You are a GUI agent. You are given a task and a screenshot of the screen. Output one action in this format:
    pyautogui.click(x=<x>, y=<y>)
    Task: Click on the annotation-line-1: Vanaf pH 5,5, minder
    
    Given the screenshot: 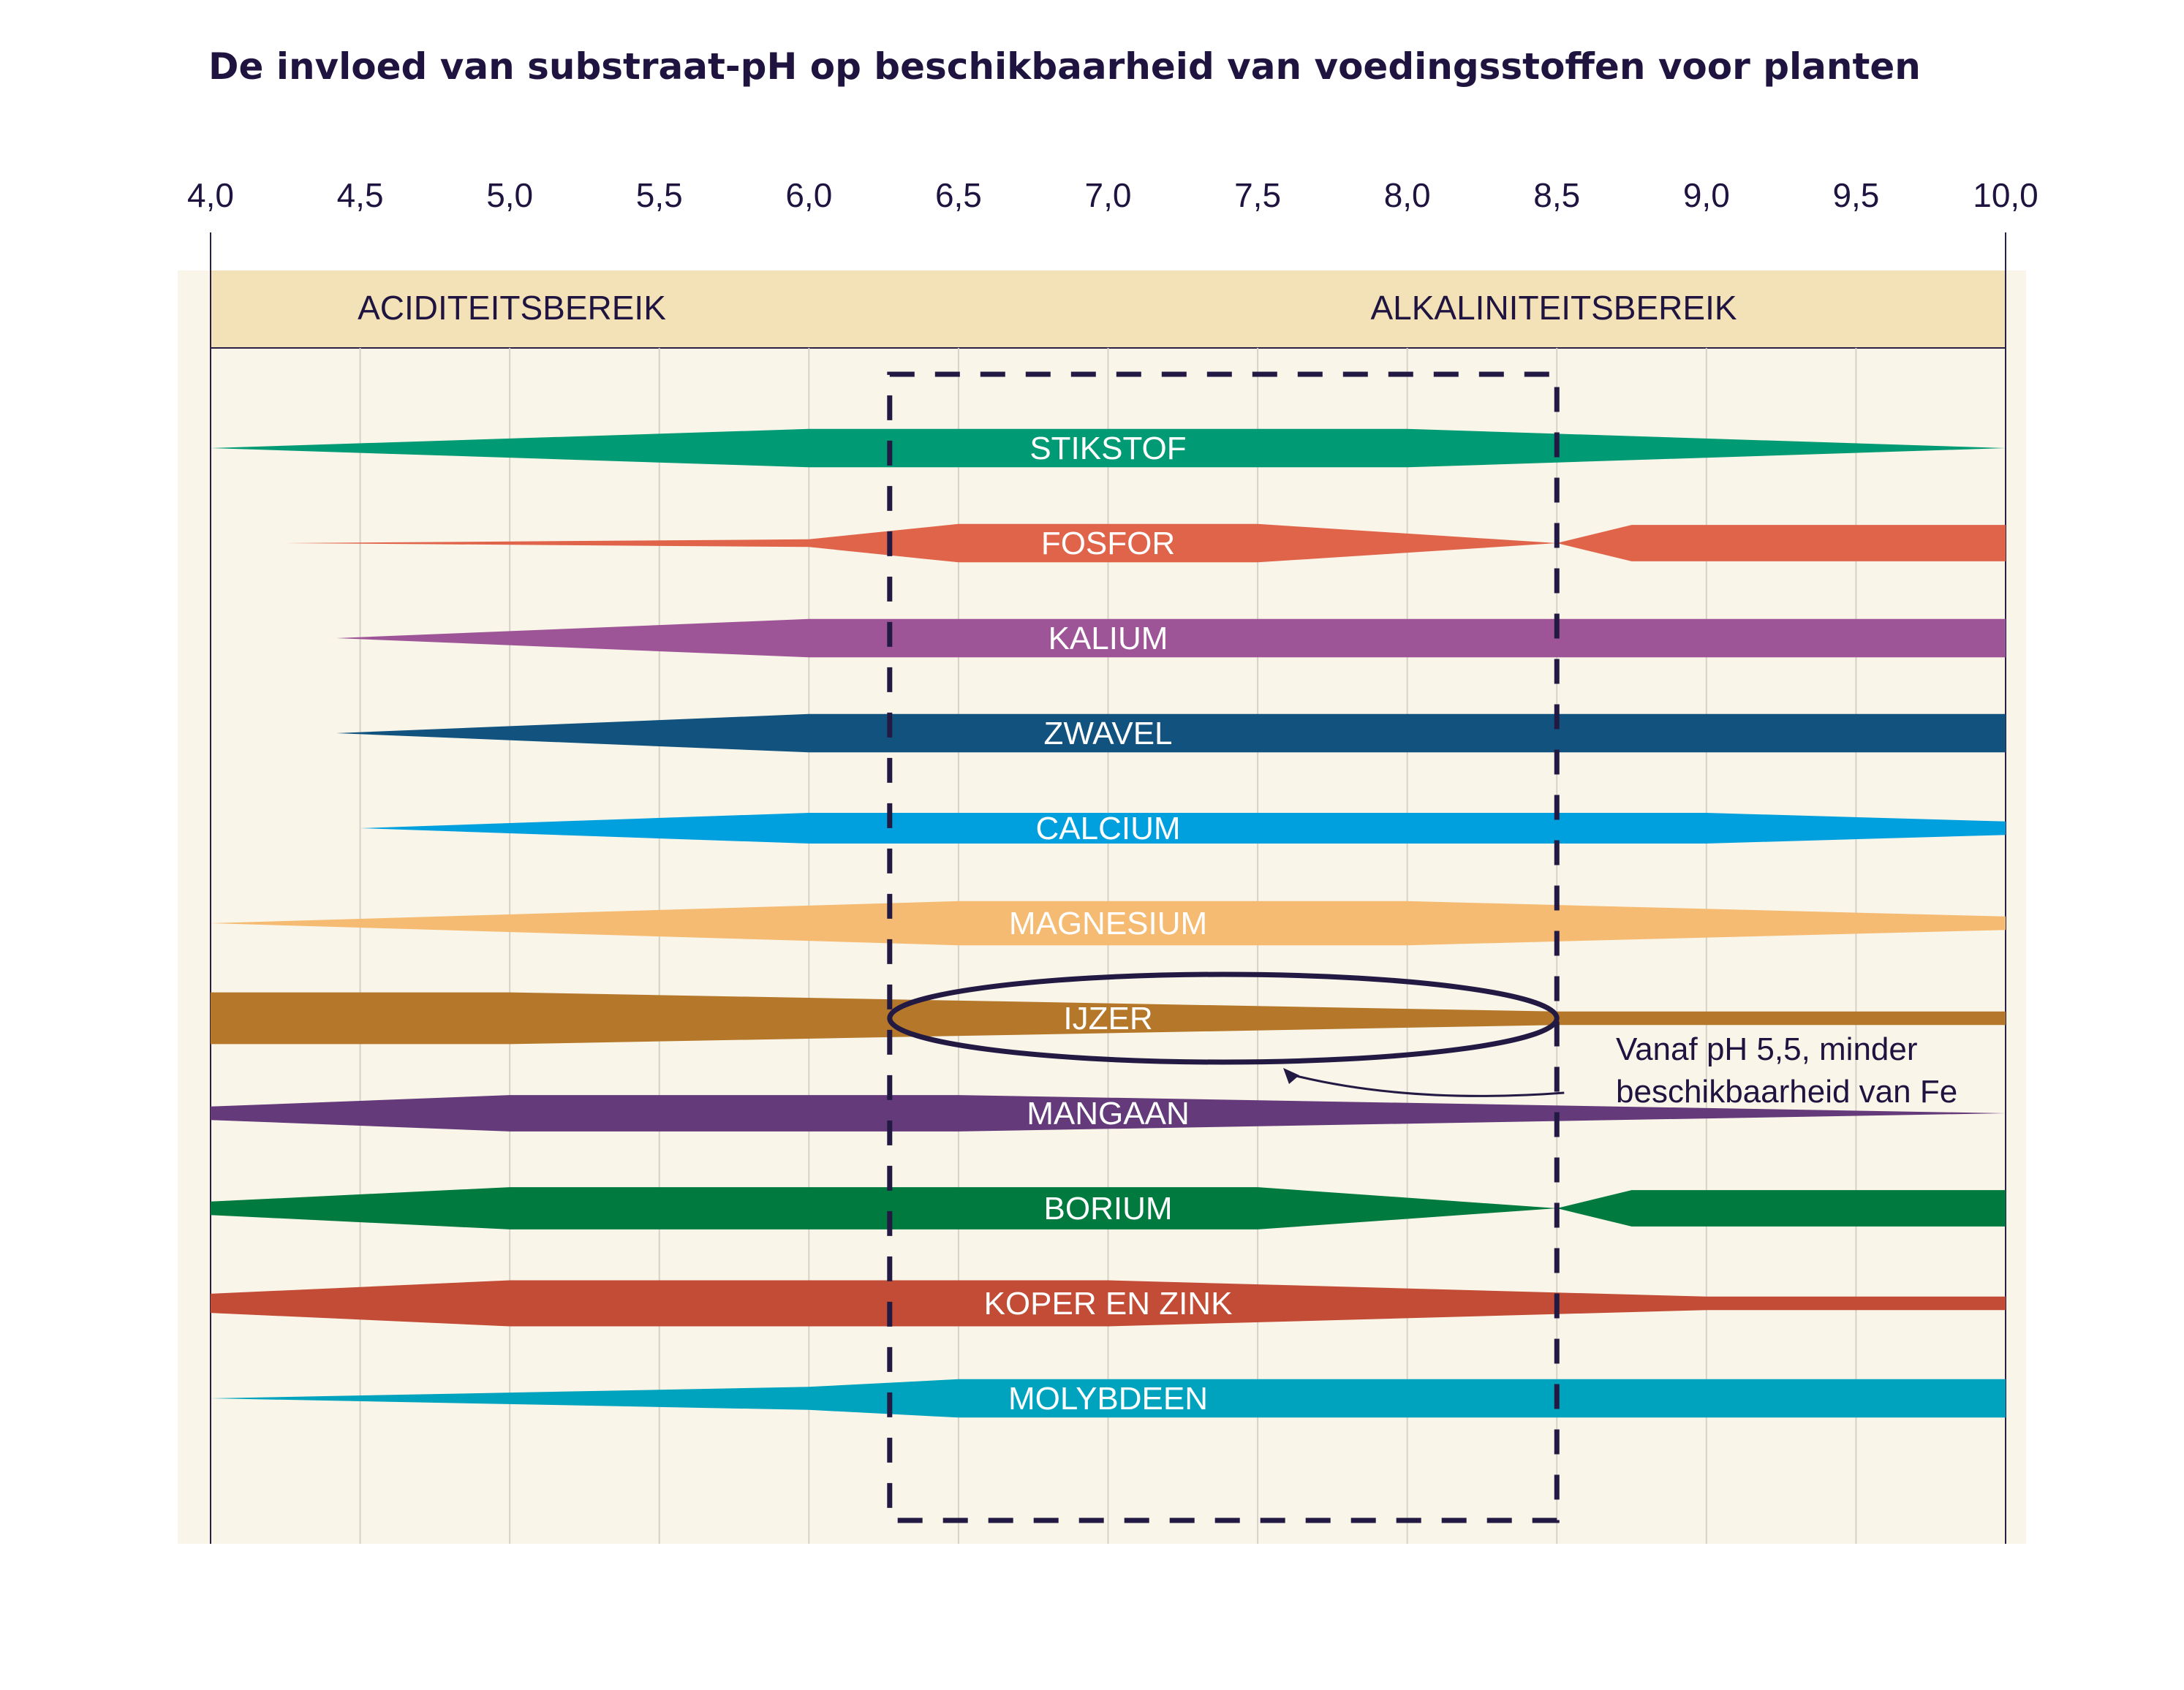 What is the action you would take?
    pyautogui.click(x=1767, y=1049)
    